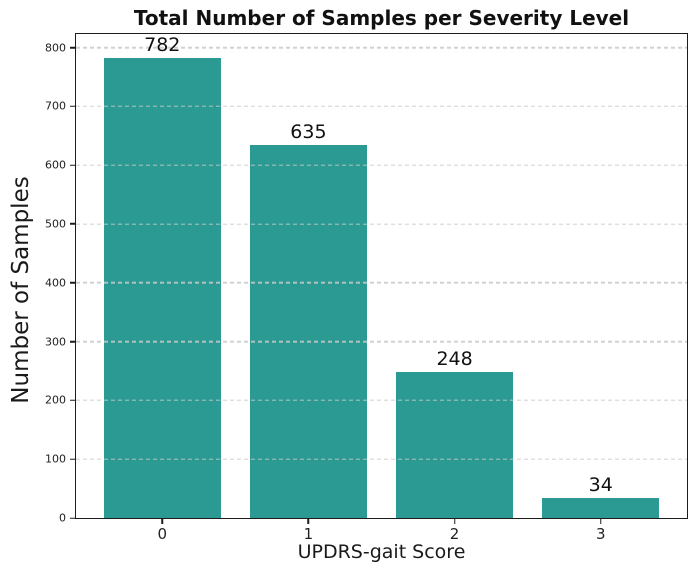 The width and height of the screenshot is (698, 580). What do you see at coordinates (55, 342) in the screenshot?
I see `y-tick-label: 300` at bounding box center [55, 342].